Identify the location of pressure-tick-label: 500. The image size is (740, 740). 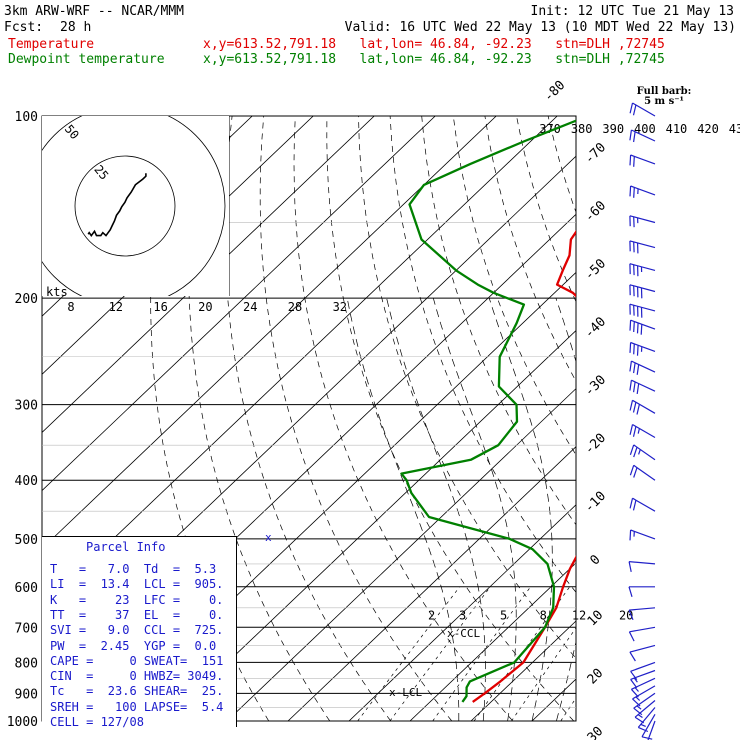
(26, 540).